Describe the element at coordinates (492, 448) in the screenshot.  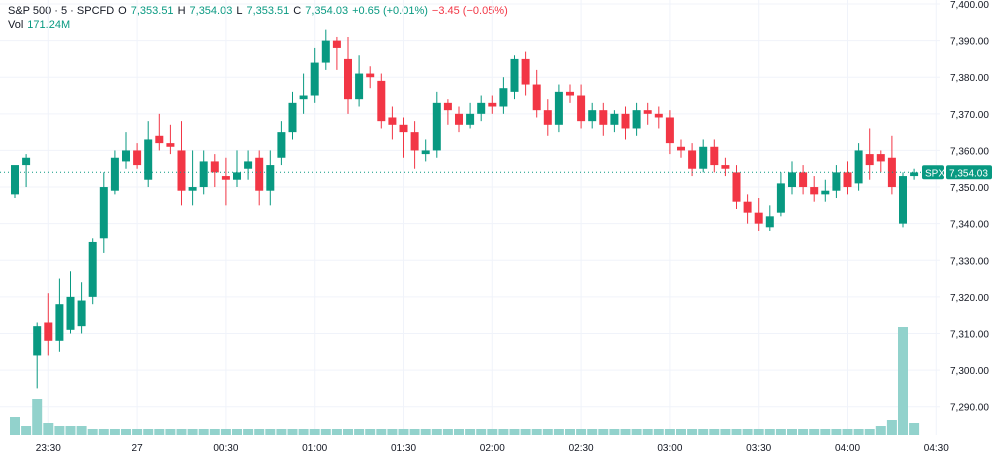
I see `x-tick-label: 02:00` at that location.